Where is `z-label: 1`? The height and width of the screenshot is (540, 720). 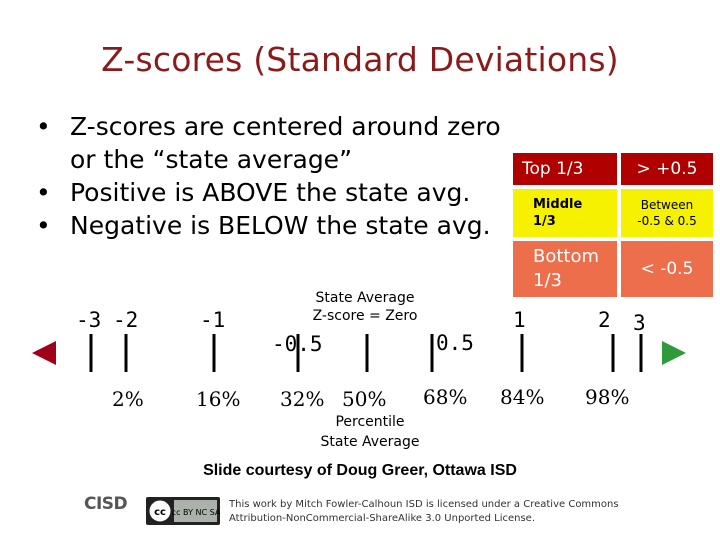 z-label: 1 is located at coordinates (519, 320).